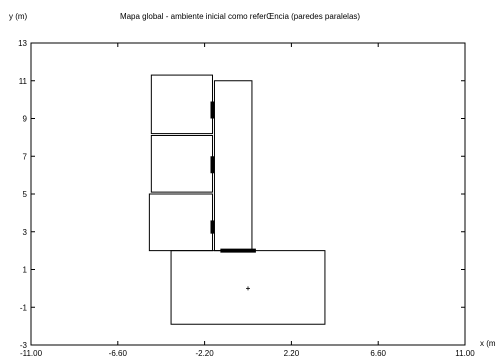  Describe the element at coordinates (25, 119) in the screenshot. I see `y-tick-label: 9` at that location.